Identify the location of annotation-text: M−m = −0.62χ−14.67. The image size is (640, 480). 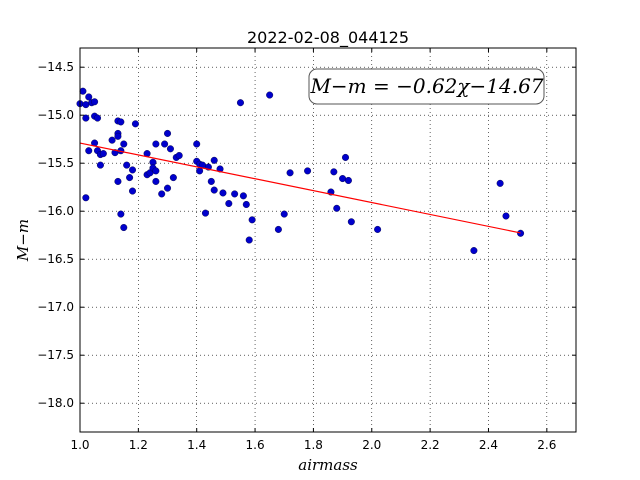
(426, 86).